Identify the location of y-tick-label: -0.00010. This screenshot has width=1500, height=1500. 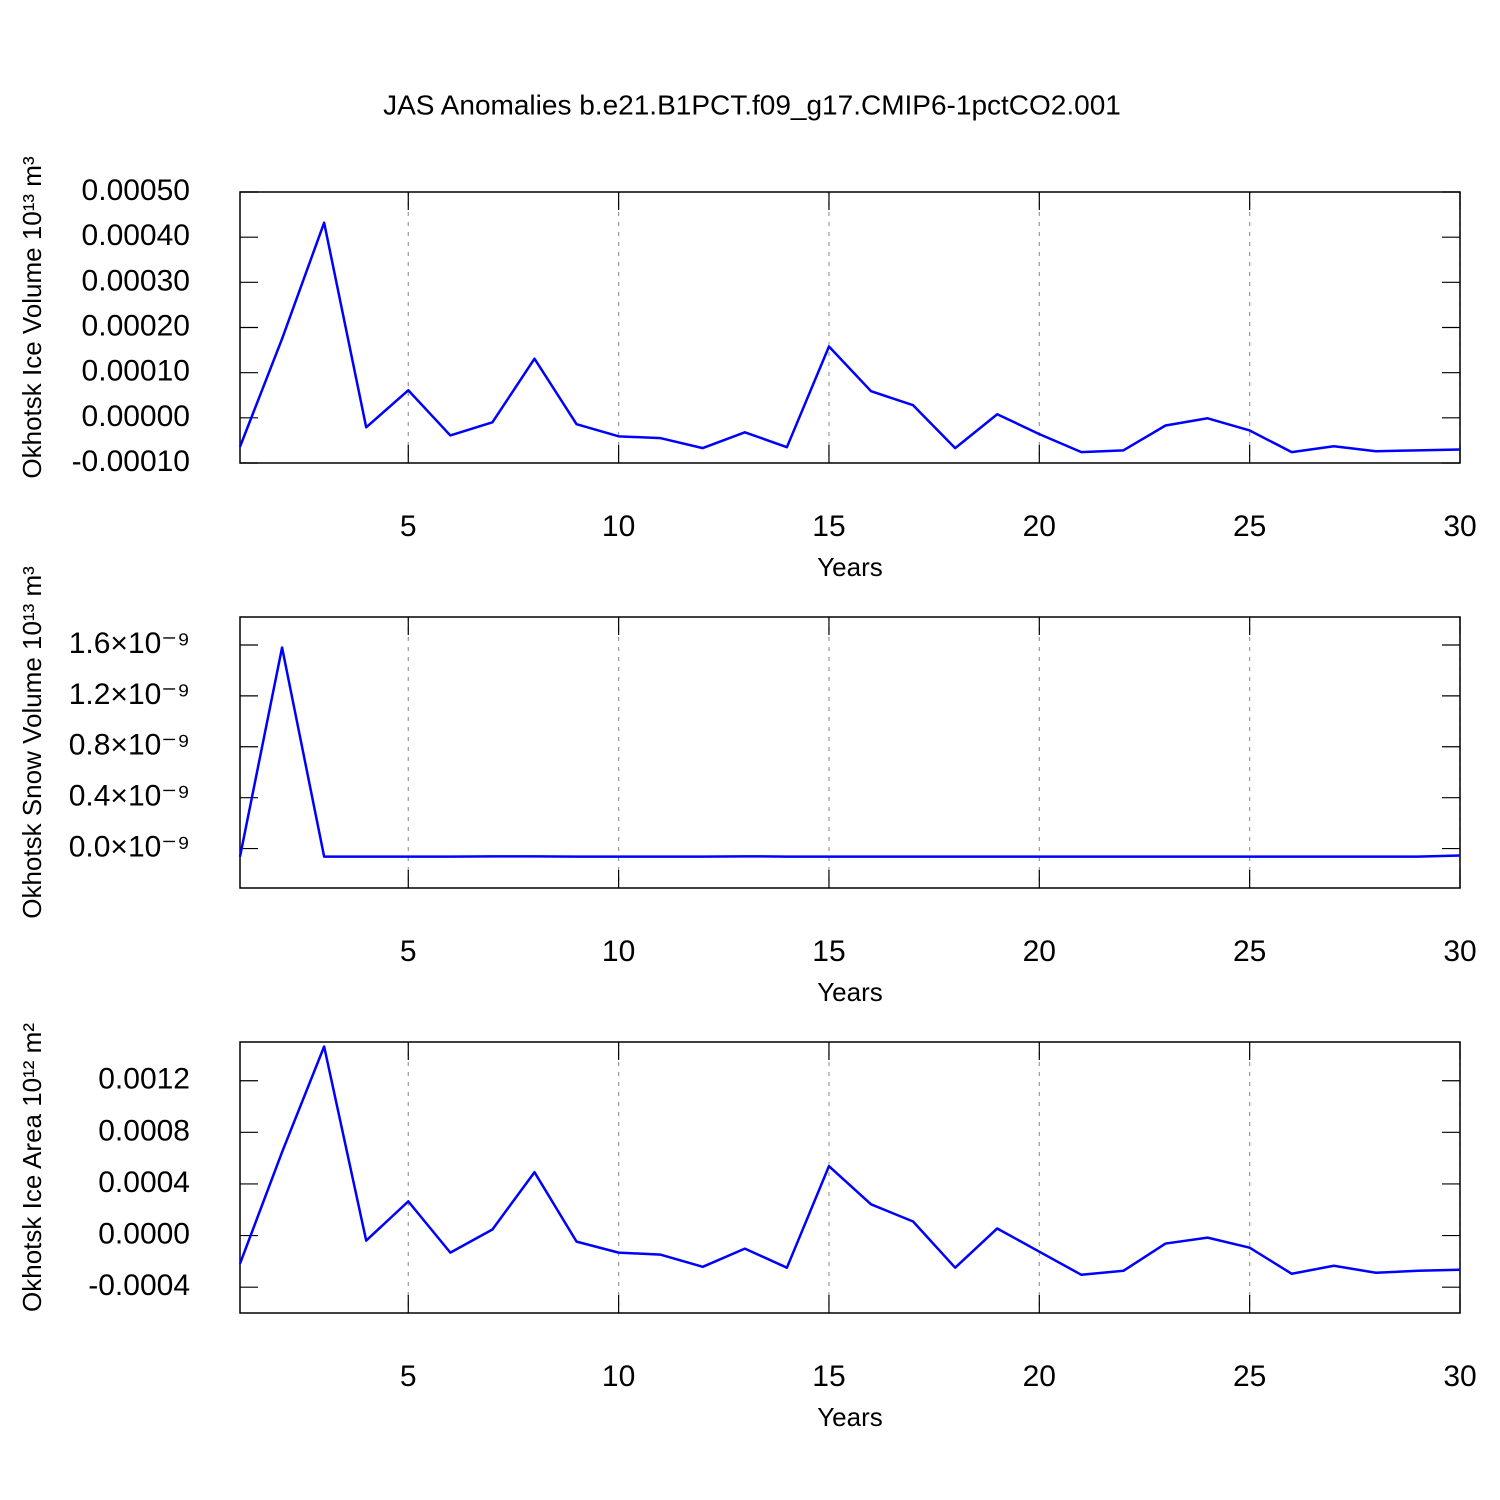
(131, 461).